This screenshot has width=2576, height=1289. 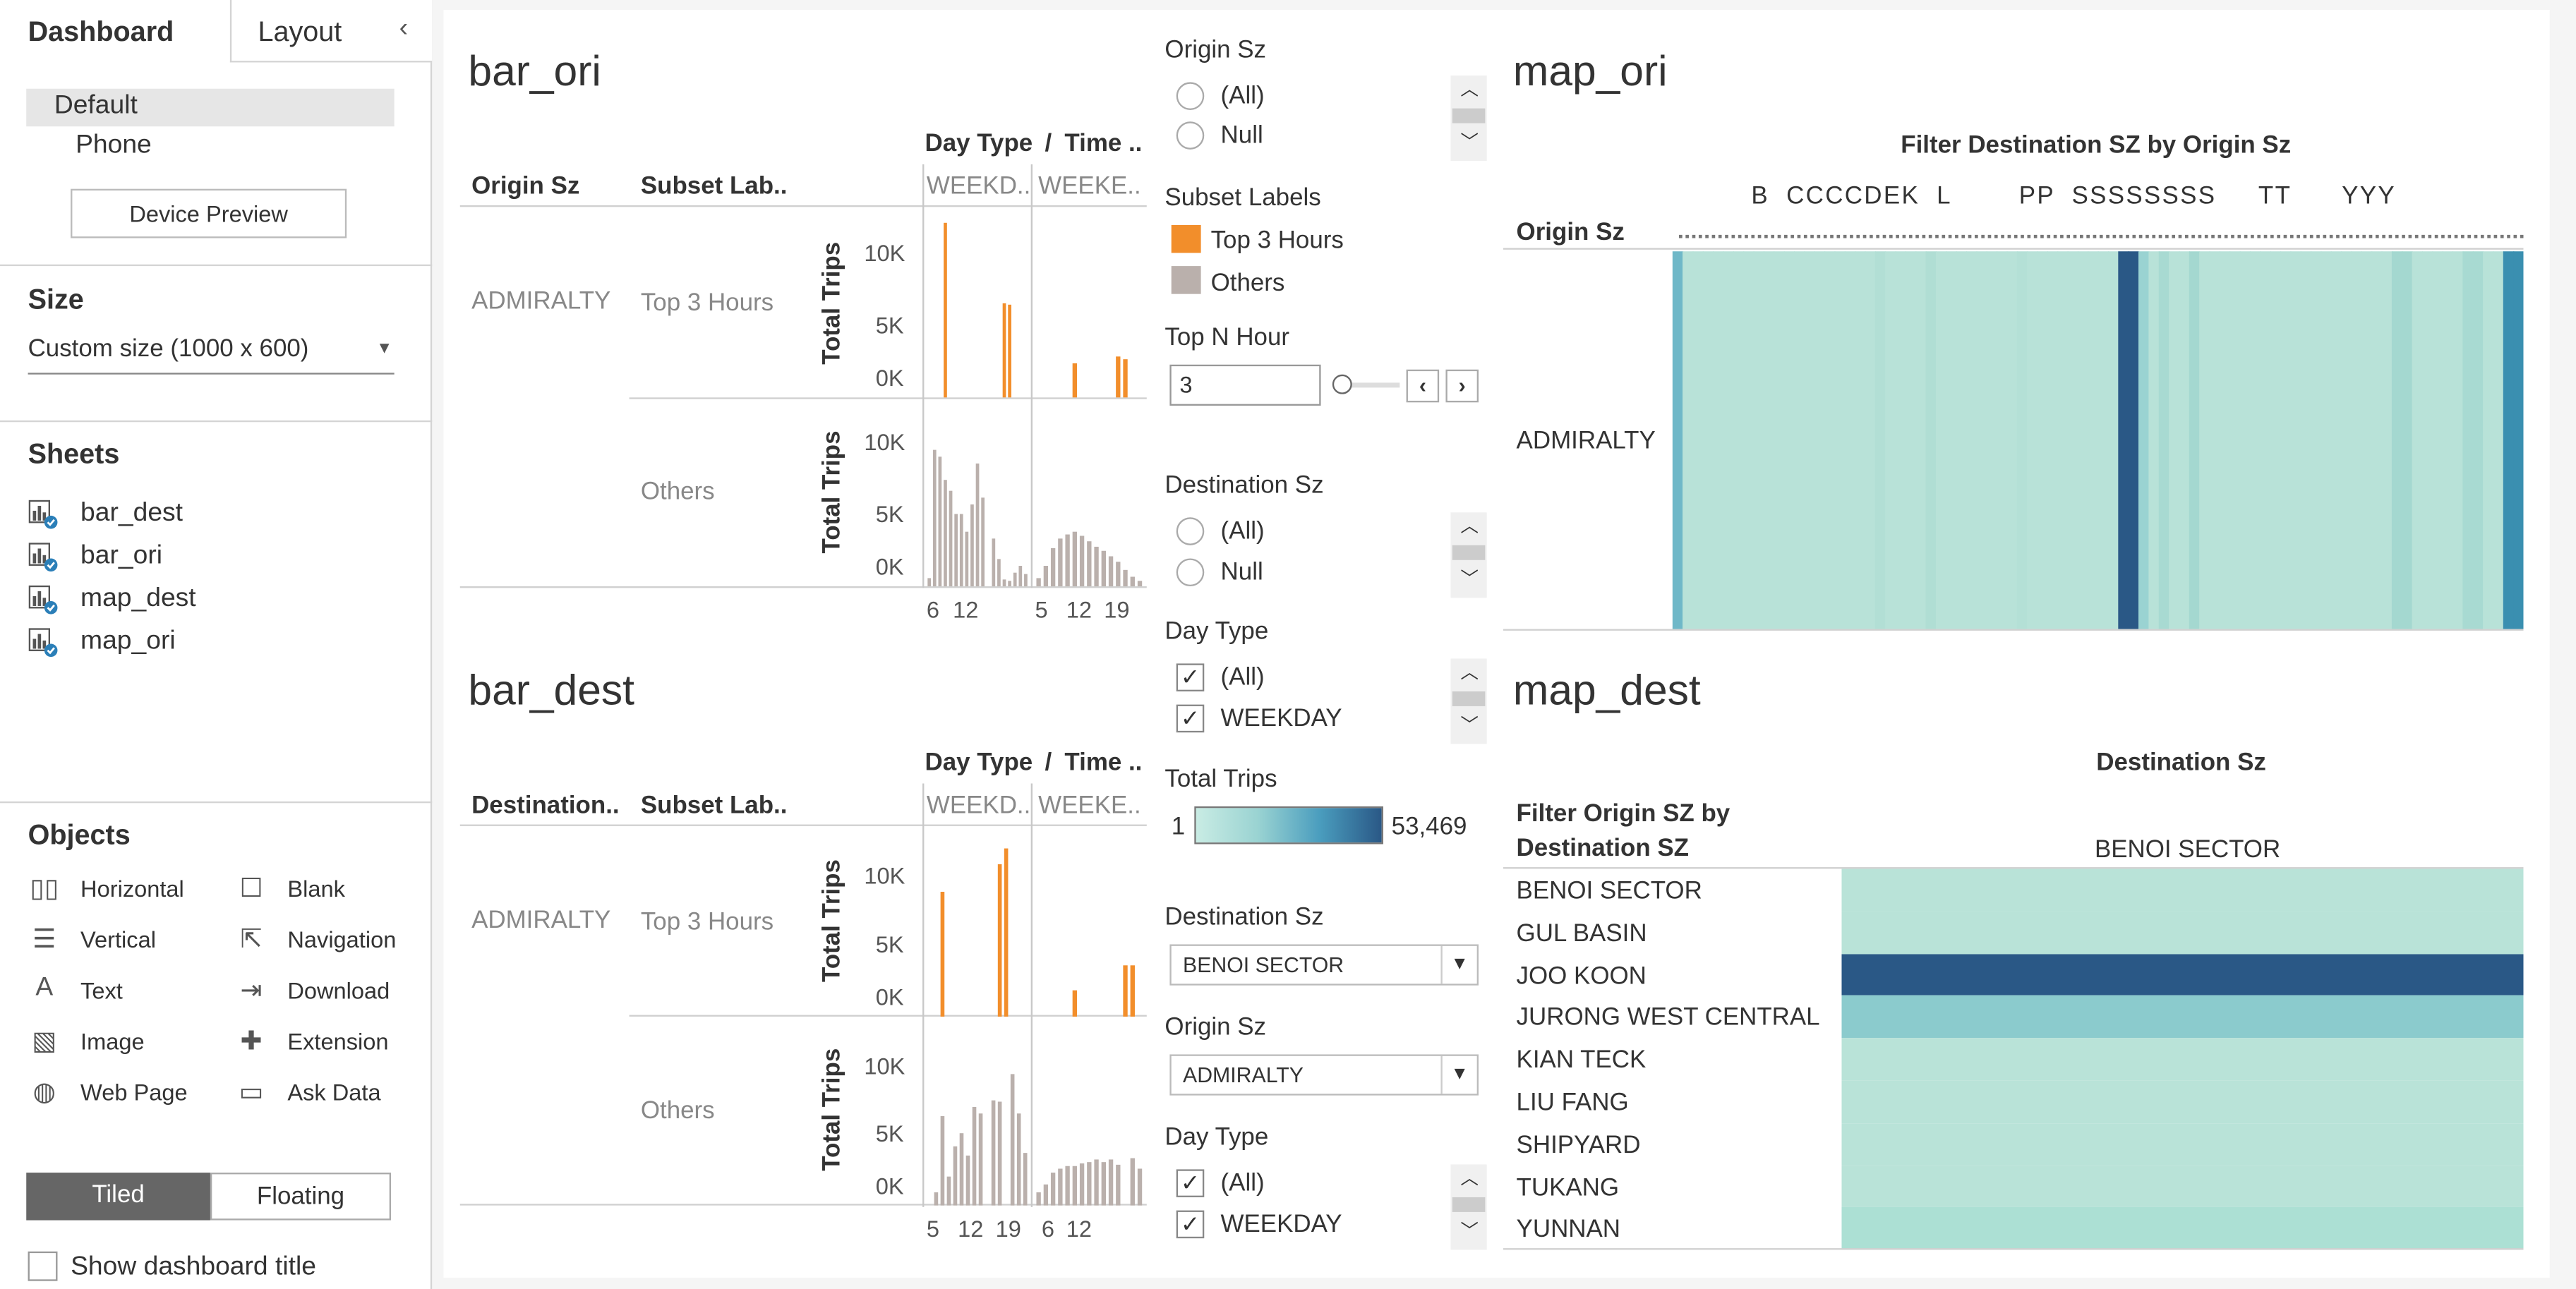 What do you see at coordinates (714, 186) in the screenshot?
I see `bar-ori-subset-header: Subset Lab..` at bounding box center [714, 186].